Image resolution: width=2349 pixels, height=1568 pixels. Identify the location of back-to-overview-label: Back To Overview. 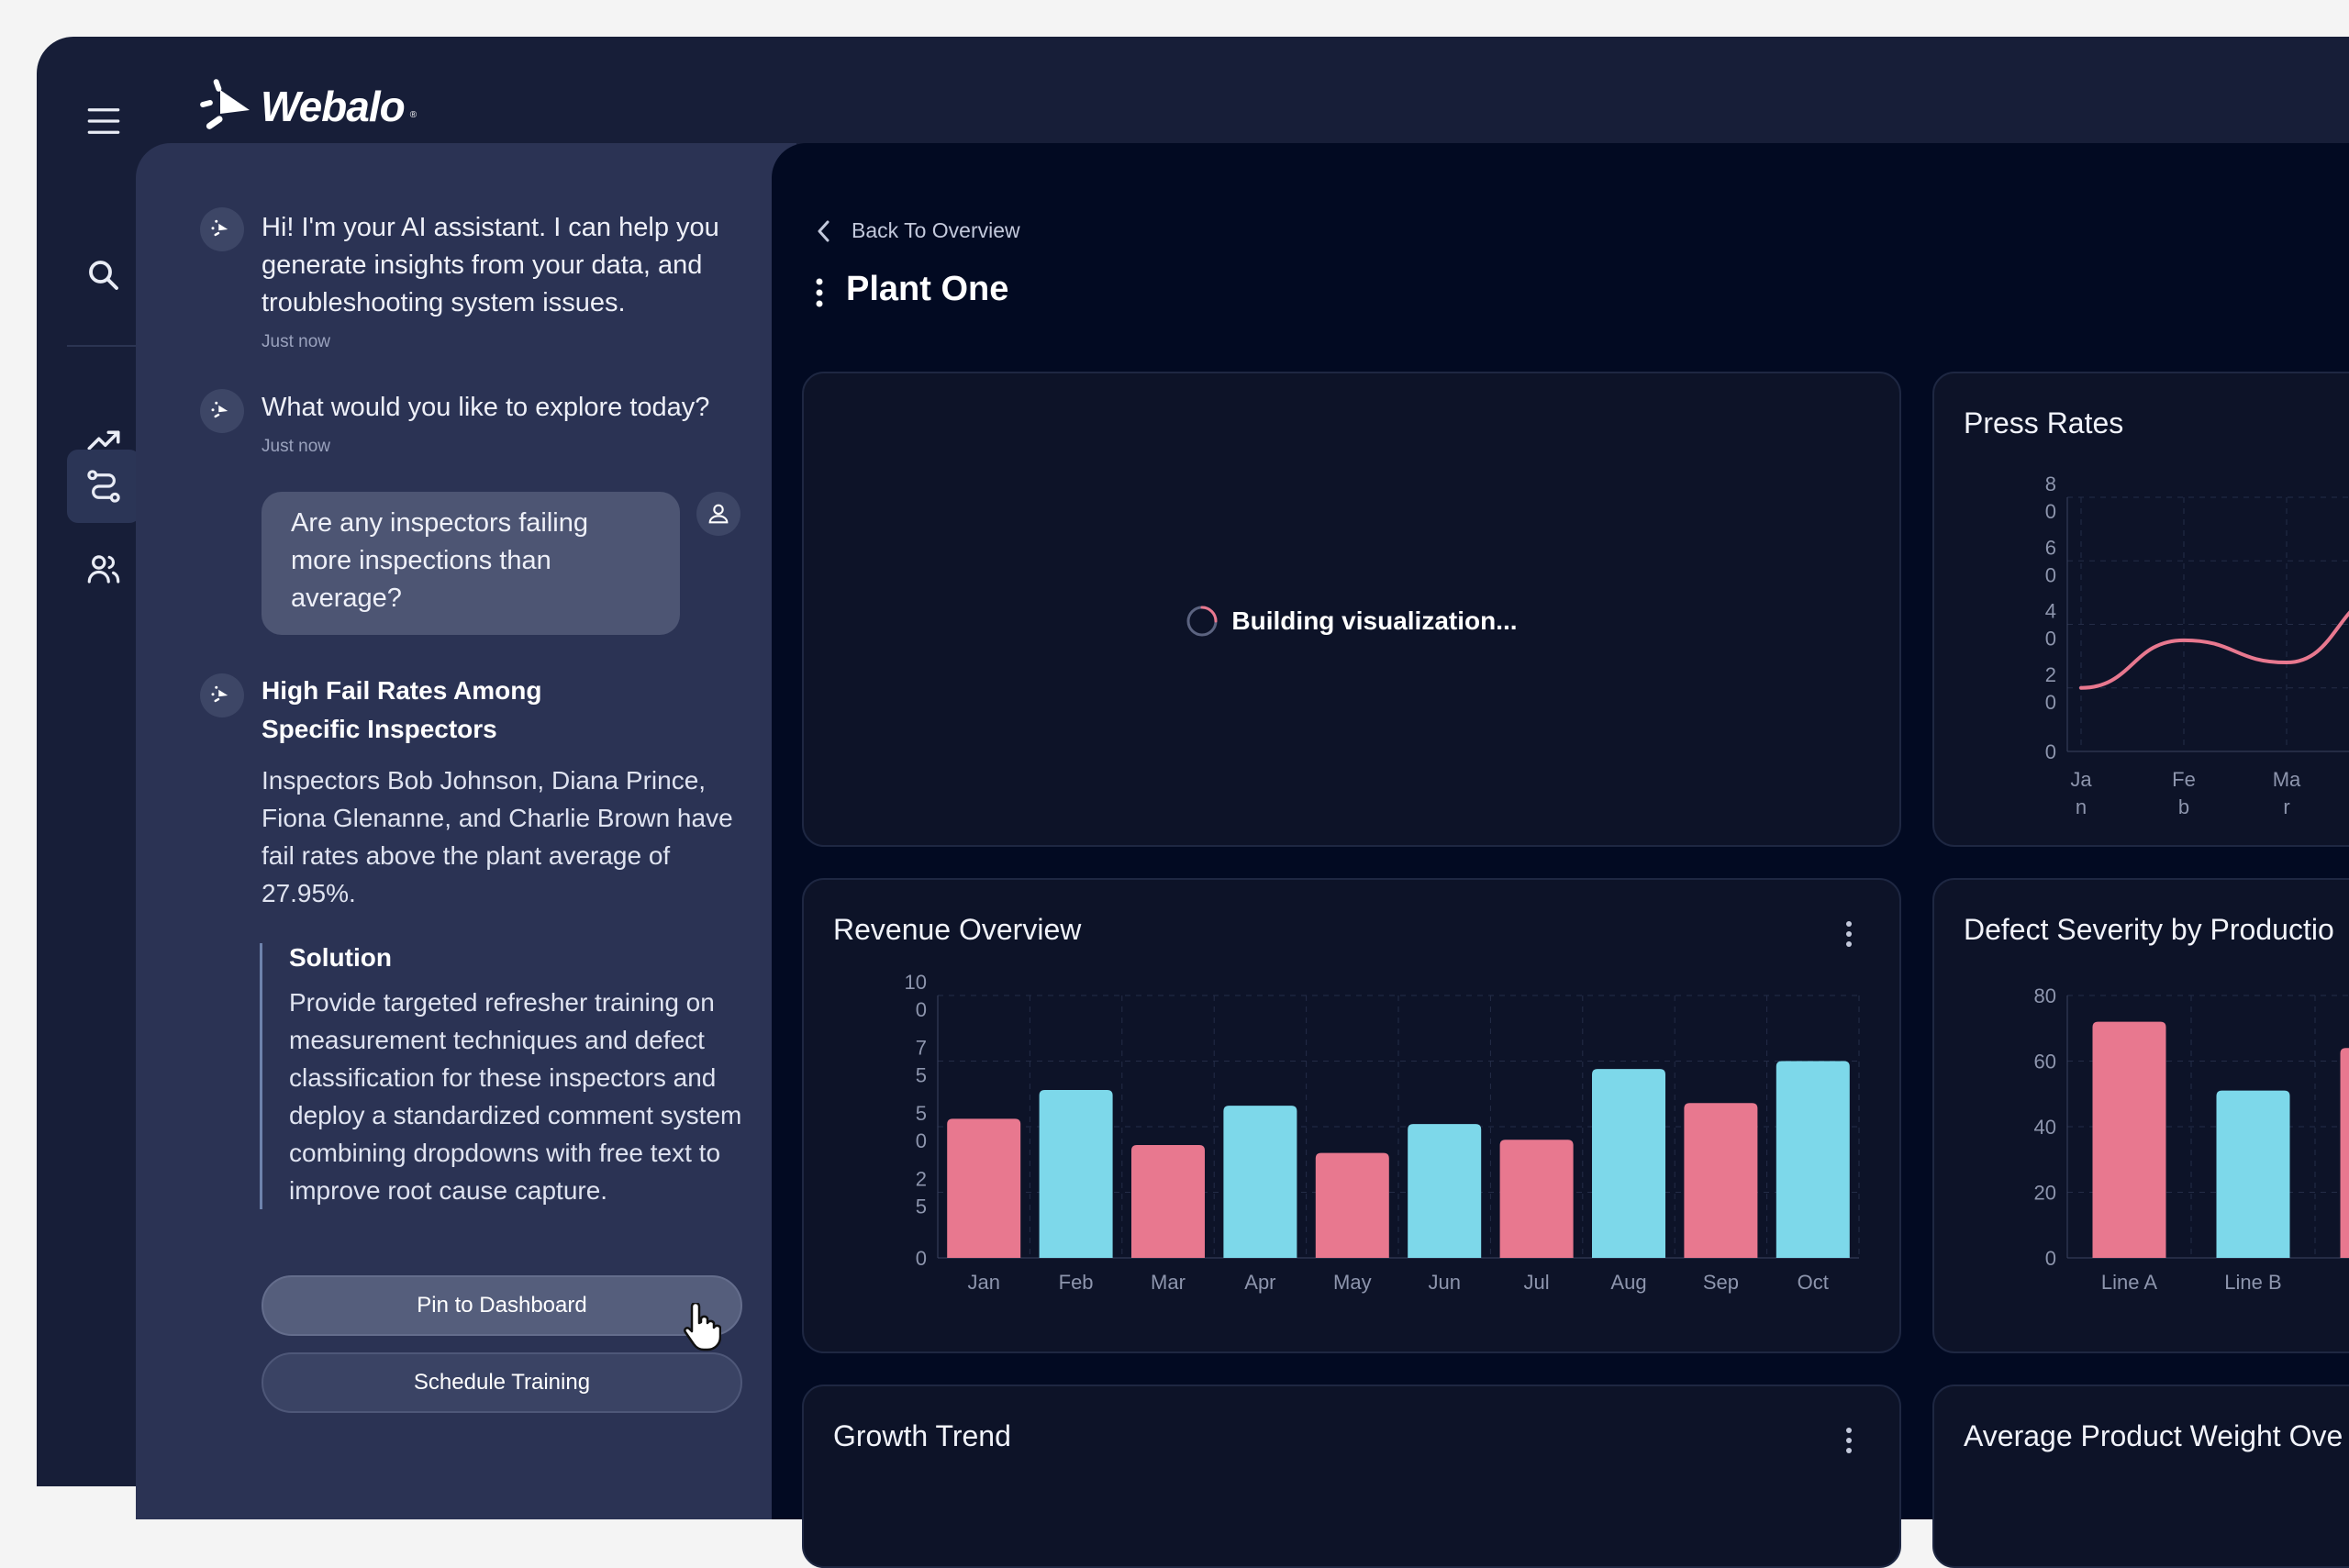
(936, 231).